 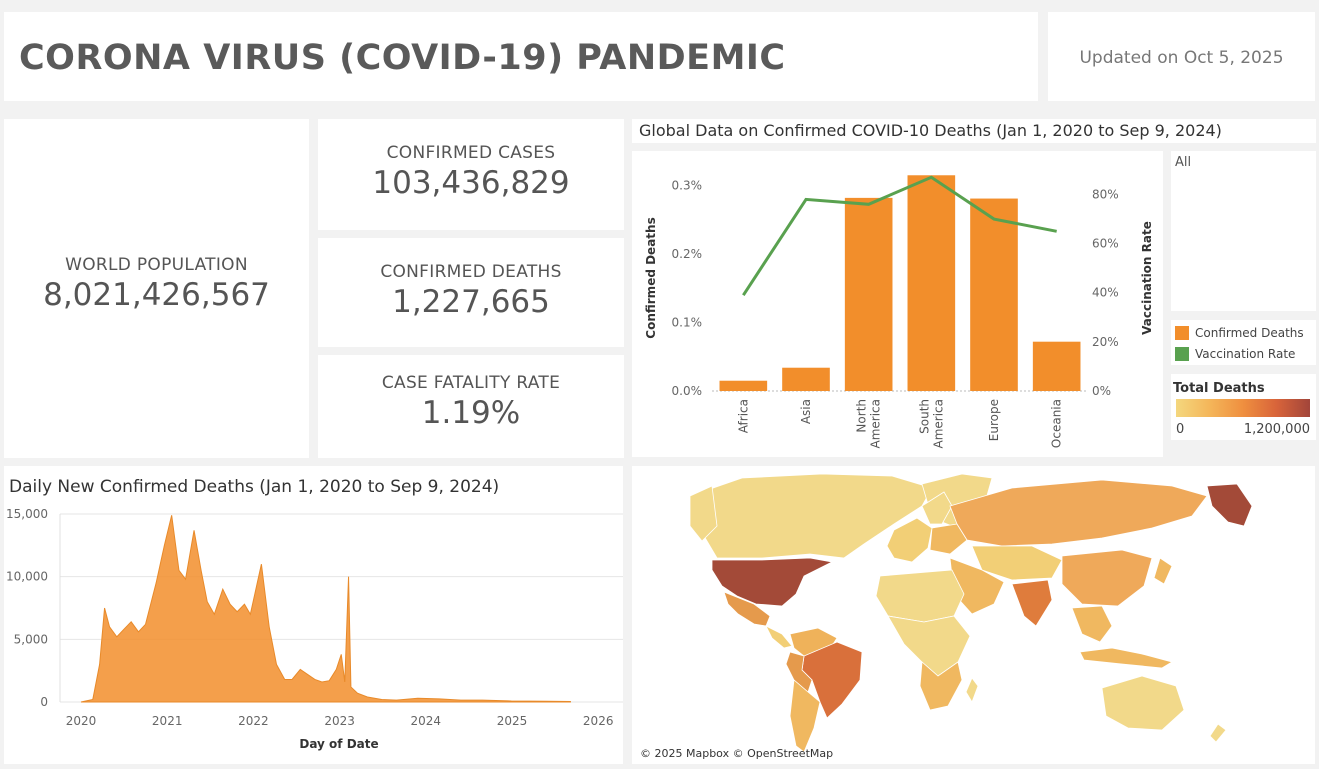 I want to click on world-population-card: WORLD POPULATION 8,021,426,567, so click(x=156, y=288).